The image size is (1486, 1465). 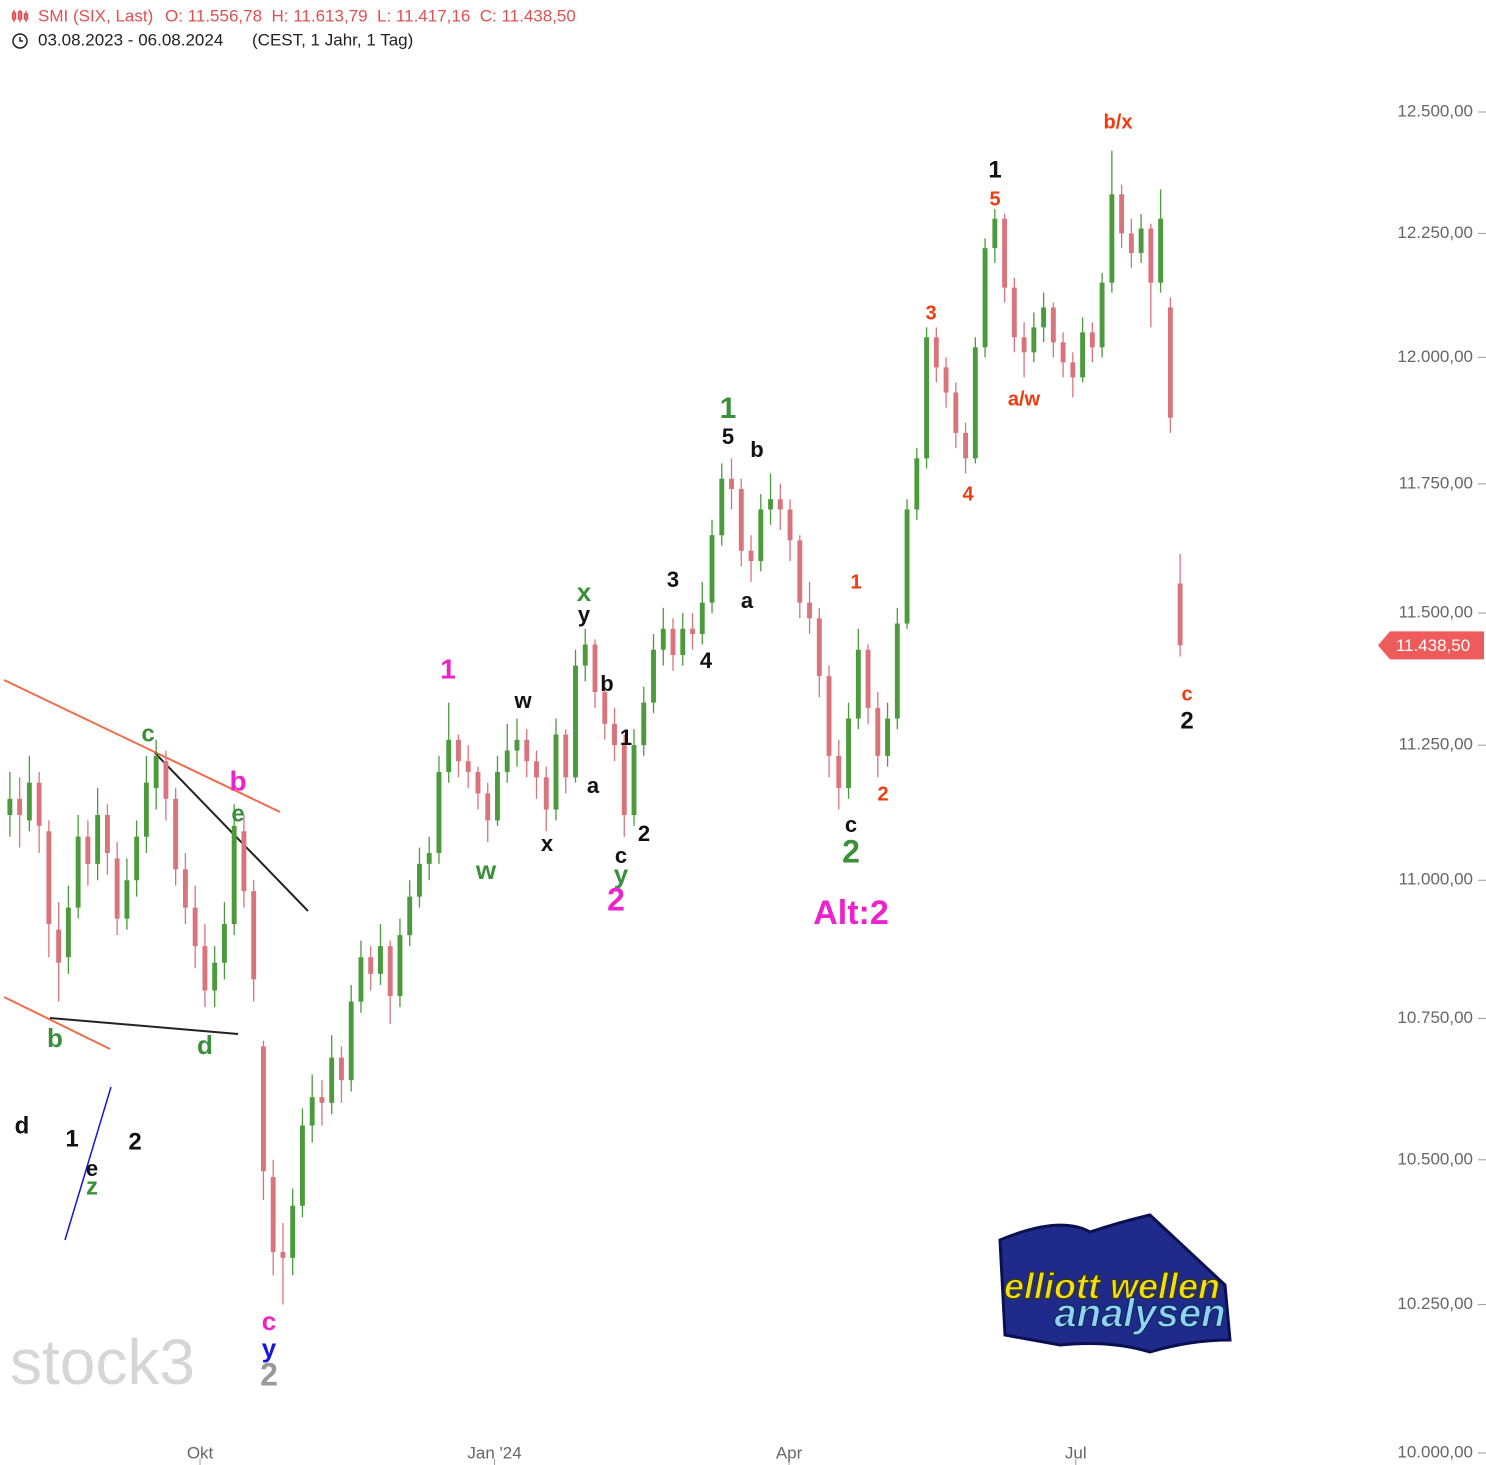 I want to click on clock-hand, so click(x=21, y=39).